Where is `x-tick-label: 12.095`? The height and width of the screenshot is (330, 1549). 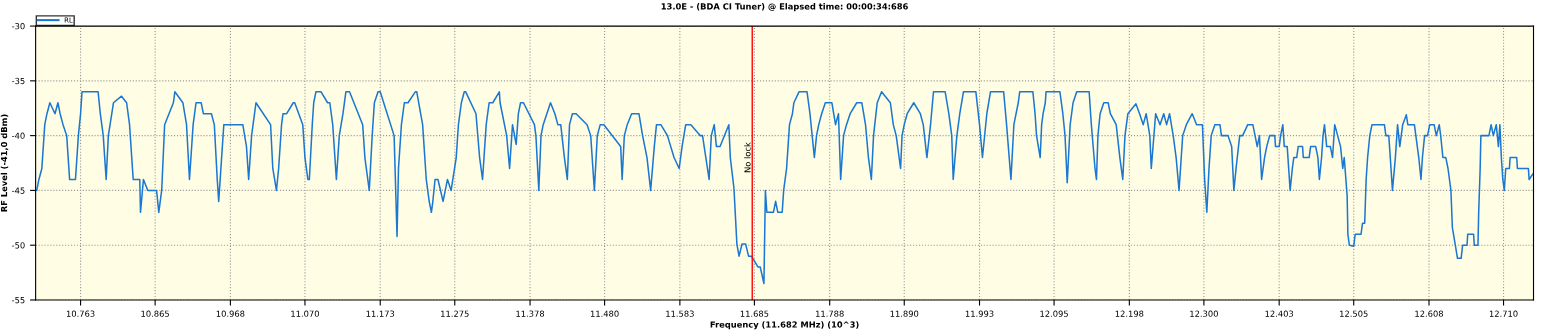 x-tick-label: 12.095 is located at coordinates (1054, 313).